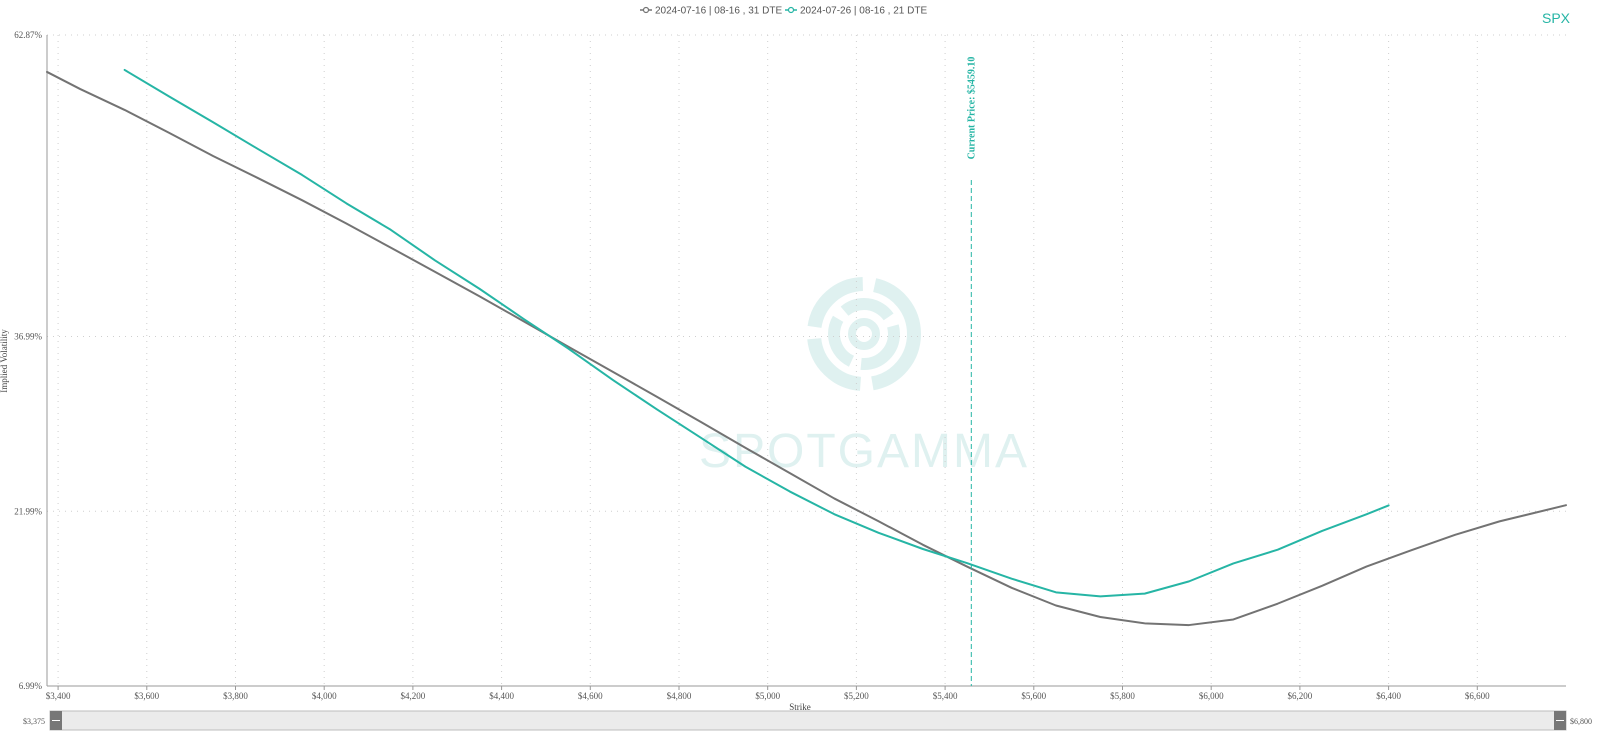 The image size is (1600, 748). What do you see at coordinates (413, 696) in the screenshot?
I see `x-tick-label: $4,200` at bounding box center [413, 696].